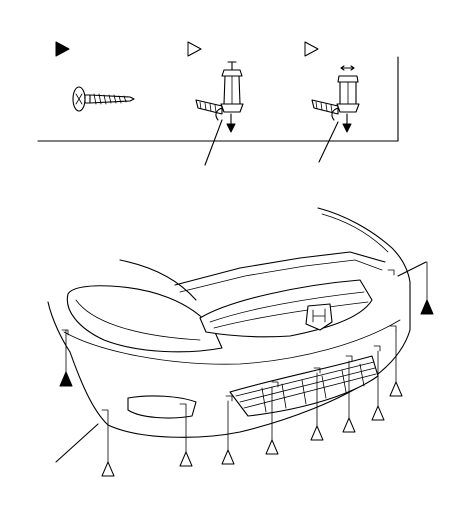 This screenshot has height=513, width=475. Describe the element at coordinates (144, 319) in the screenshot. I see `headlight` at that location.